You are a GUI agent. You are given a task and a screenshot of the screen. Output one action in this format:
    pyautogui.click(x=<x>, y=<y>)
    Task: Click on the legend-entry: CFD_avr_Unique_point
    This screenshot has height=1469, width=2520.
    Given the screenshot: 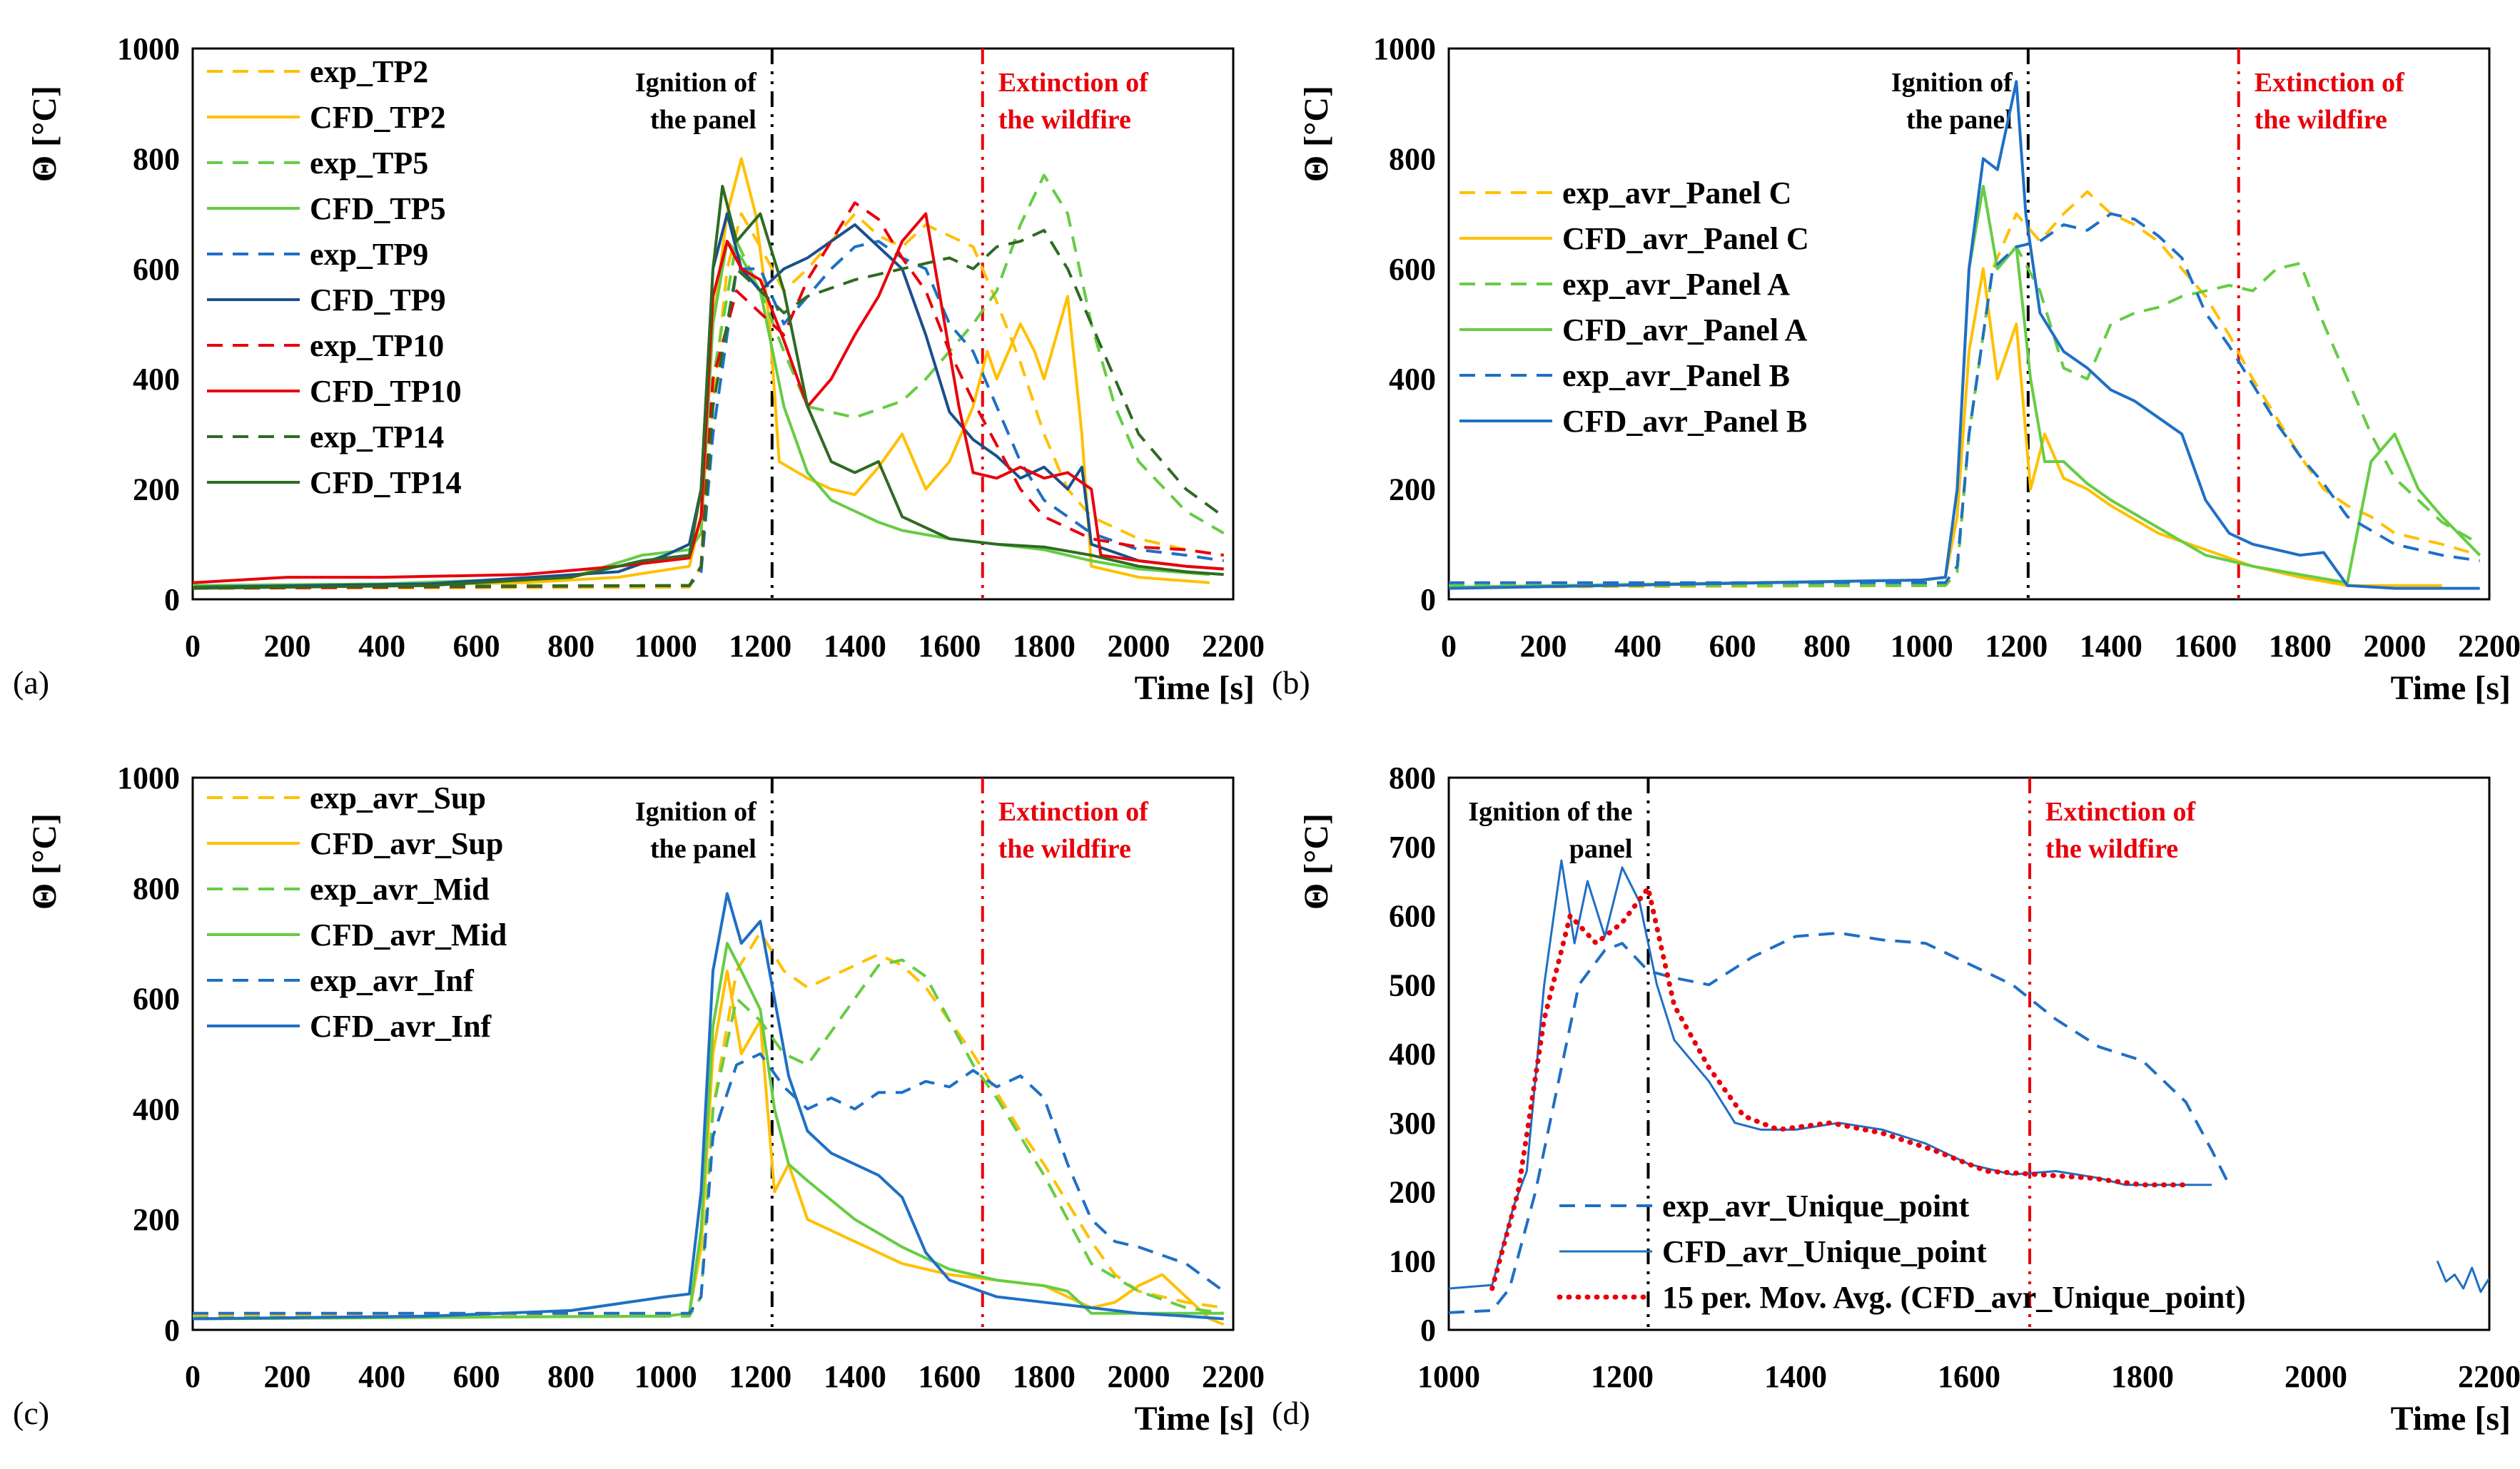 What is the action you would take?
    pyautogui.click(x=1824, y=1252)
    